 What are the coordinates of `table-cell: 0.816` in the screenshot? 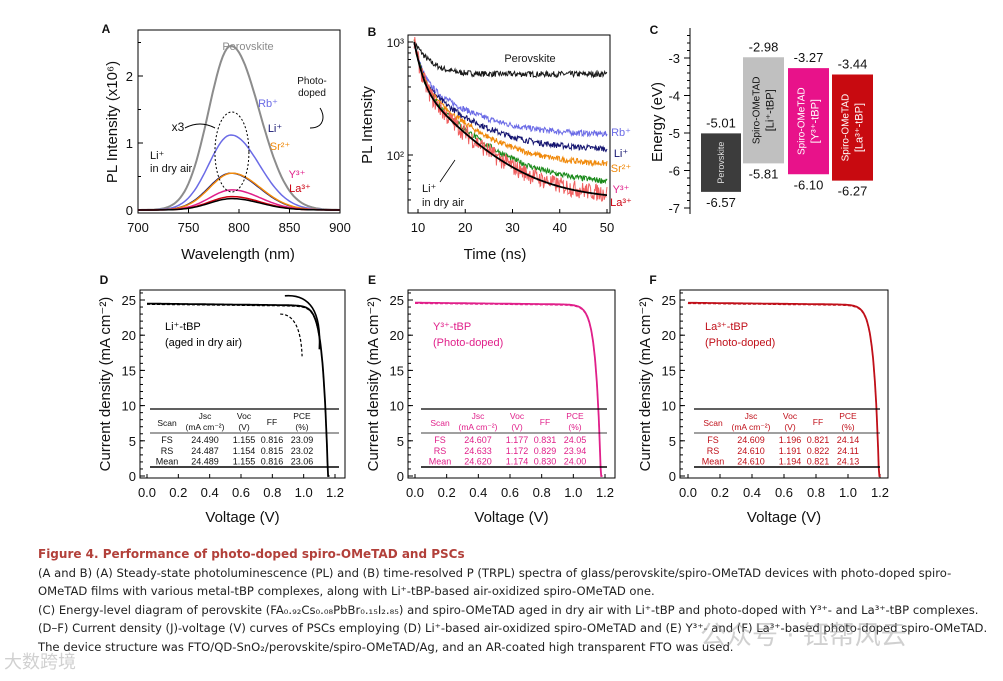 It's located at (272, 440).